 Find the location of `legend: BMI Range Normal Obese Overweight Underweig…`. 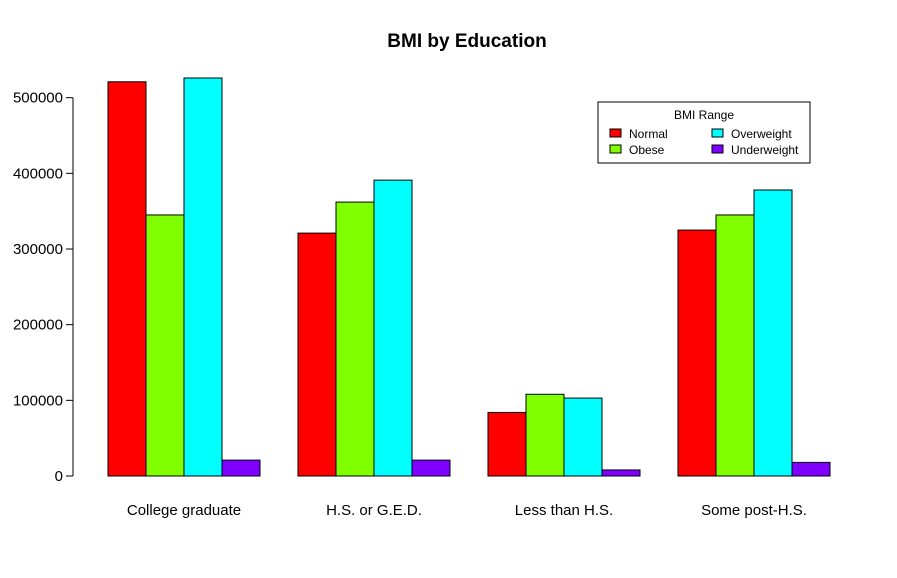

legend: BMI Range Normal Obese Overweight Underweig… is located at coordinates (704, 132).